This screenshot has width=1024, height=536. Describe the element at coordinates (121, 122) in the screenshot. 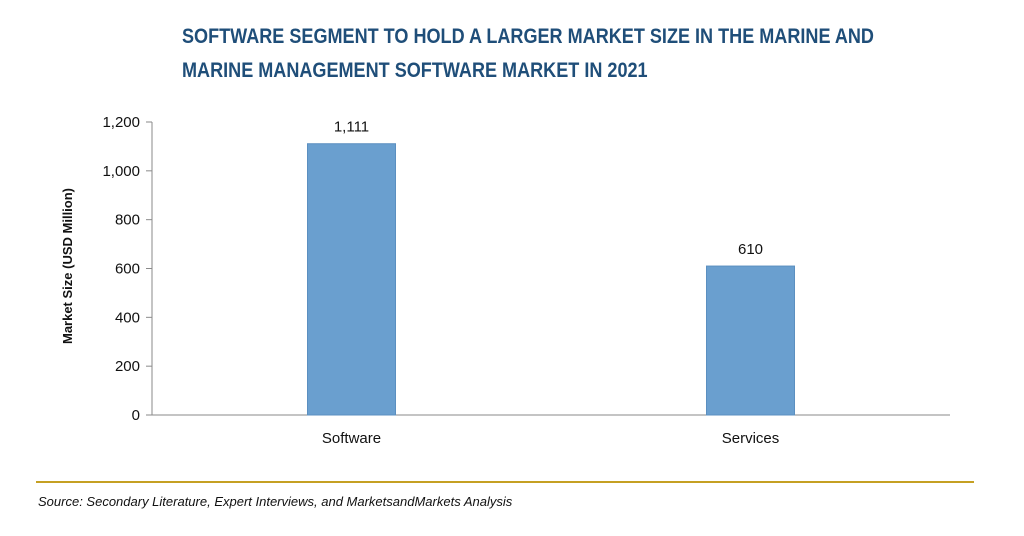

I see `y-tick-label: 1,200` at that location.